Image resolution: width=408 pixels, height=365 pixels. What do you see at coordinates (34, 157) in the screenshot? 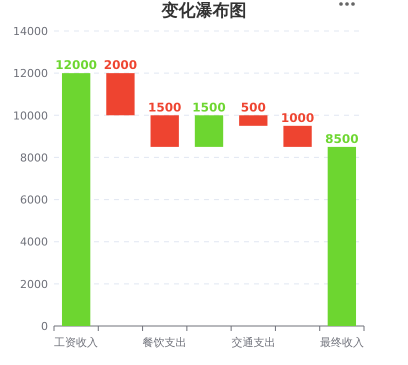
I see `y-tick-label: 8000` at bounding box center [34, 157].